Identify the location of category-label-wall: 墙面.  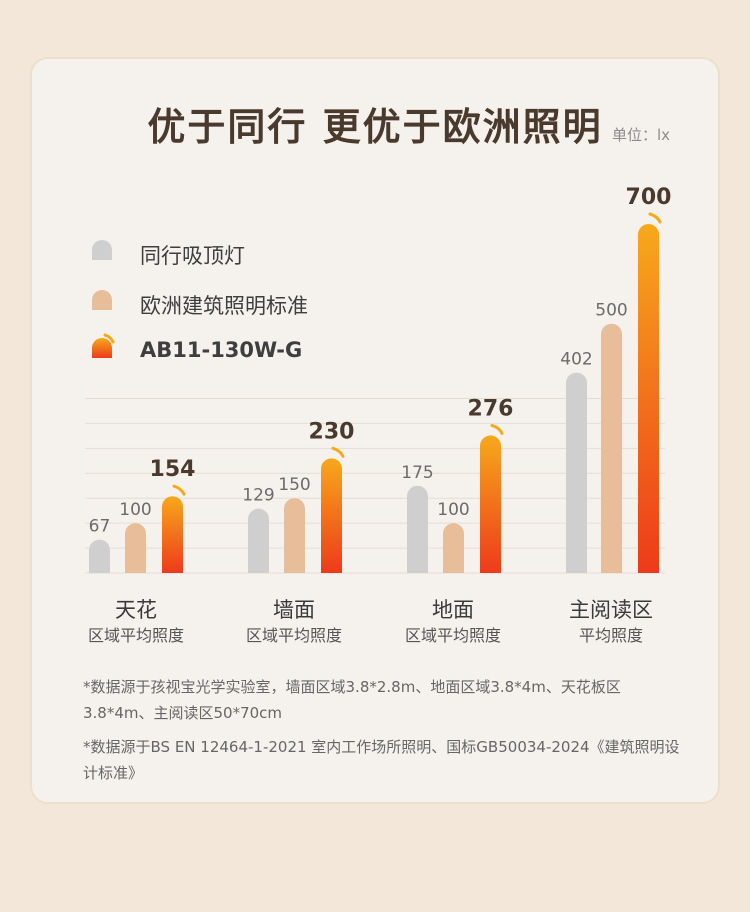
(294, 610).